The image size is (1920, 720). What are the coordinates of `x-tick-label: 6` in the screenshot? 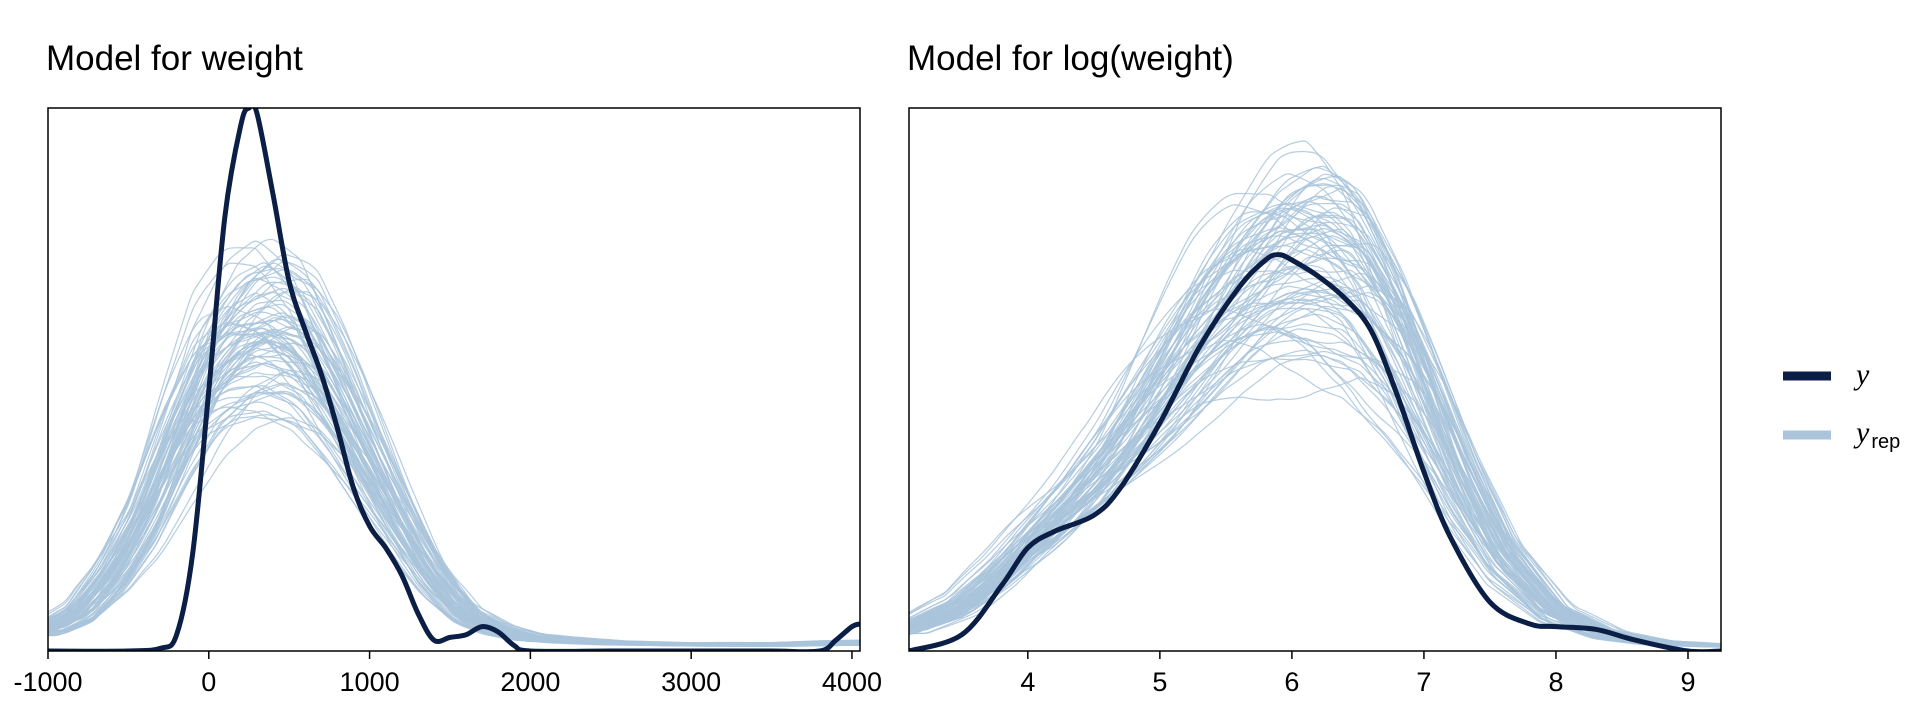 It's located at (1291, 682).